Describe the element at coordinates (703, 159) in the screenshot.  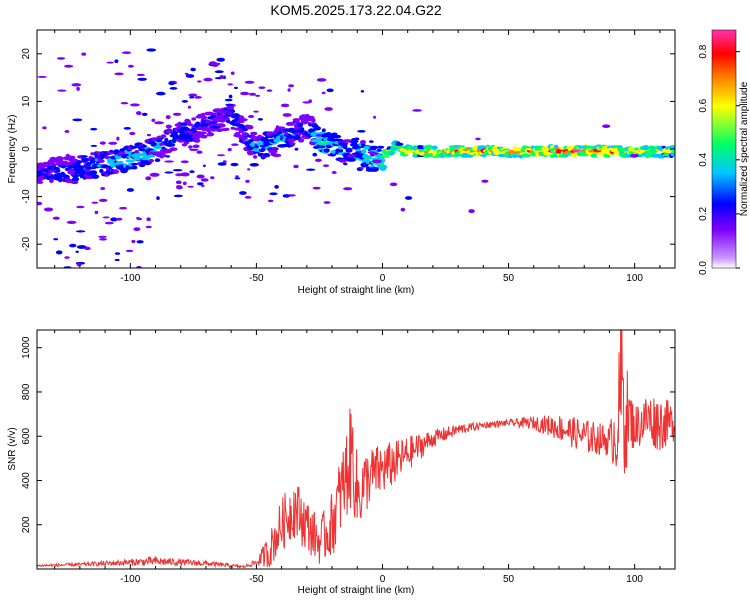
I see `colorbar-tick-label: 0.4` at that location.